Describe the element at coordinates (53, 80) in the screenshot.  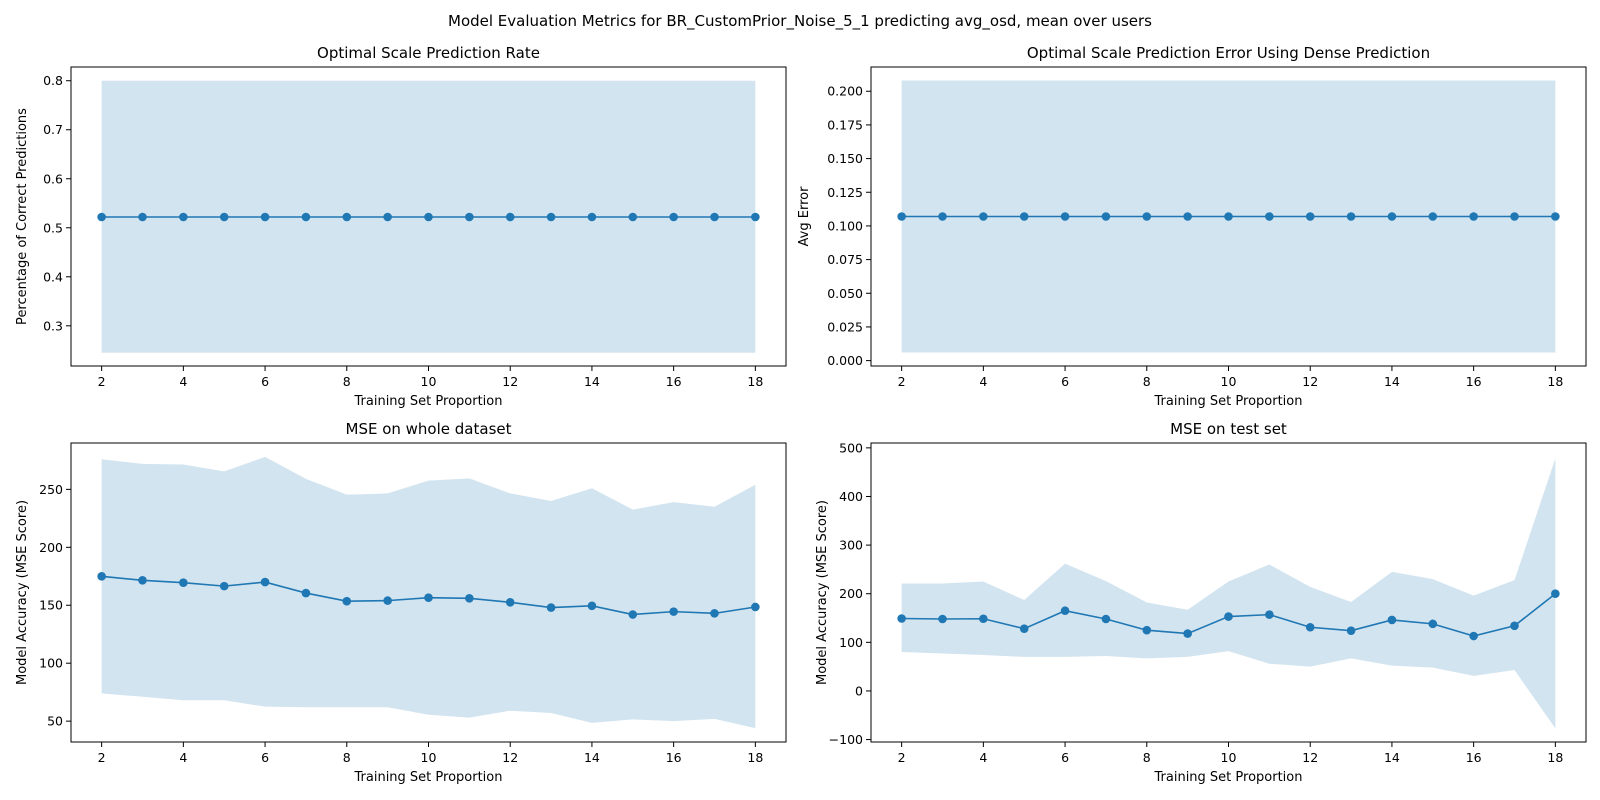
I see `y-tick-label: 0.8` at that location.